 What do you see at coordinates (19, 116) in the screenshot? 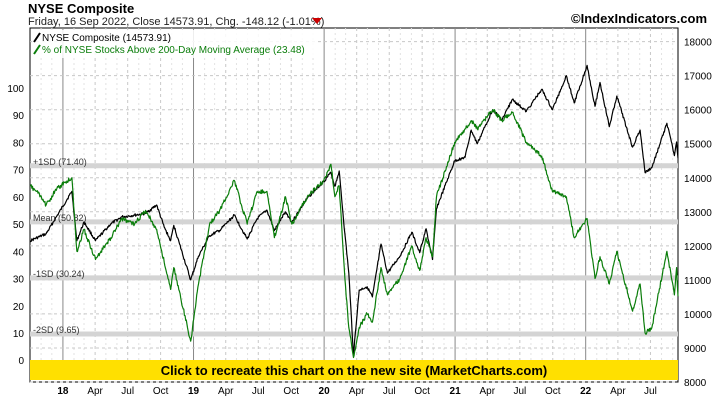
I see `left-tick-label: 90` at bounding box center [19, 116].